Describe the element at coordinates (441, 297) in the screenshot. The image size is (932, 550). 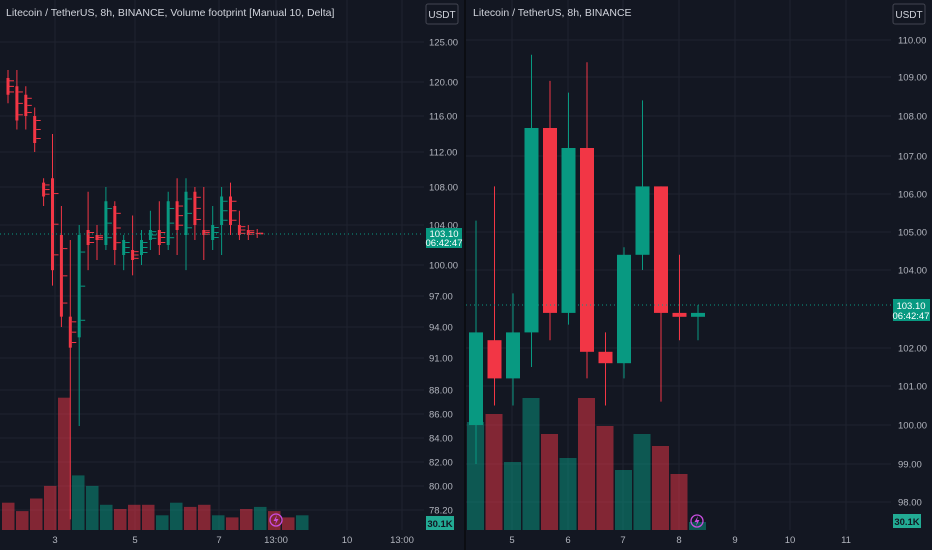
I see `left-price-tick: 97.00` at that location.